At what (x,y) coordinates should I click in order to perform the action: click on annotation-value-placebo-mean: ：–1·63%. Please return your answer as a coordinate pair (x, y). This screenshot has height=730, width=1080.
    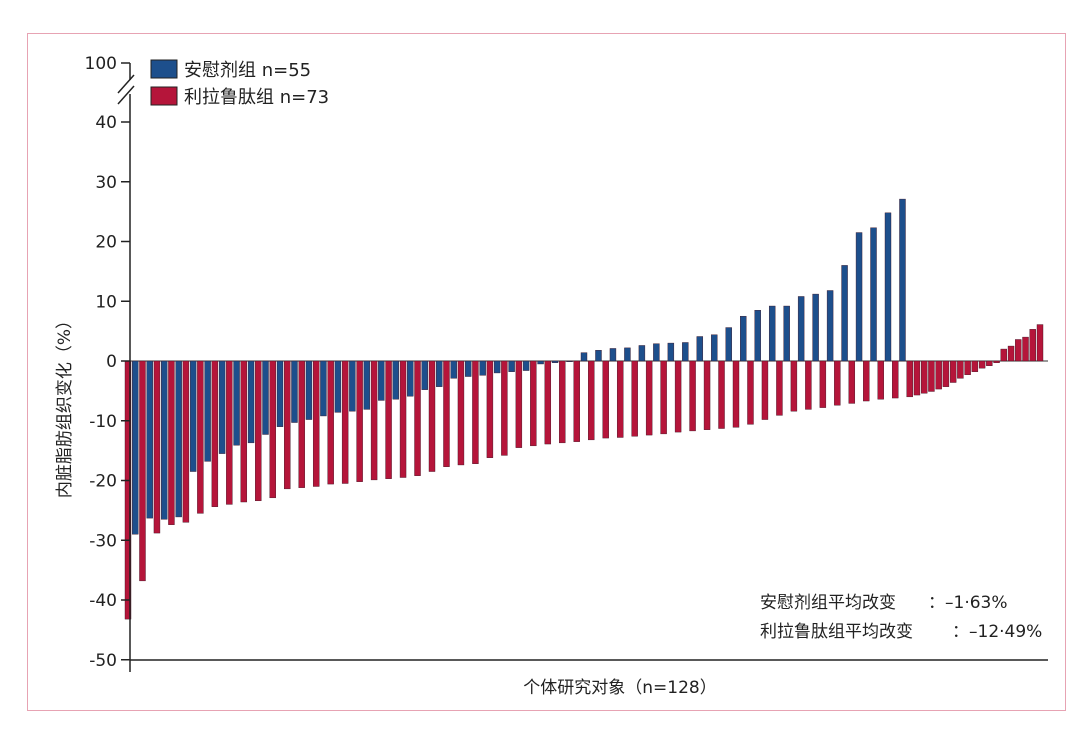
    Looking at the image, I should click on (968, 603).